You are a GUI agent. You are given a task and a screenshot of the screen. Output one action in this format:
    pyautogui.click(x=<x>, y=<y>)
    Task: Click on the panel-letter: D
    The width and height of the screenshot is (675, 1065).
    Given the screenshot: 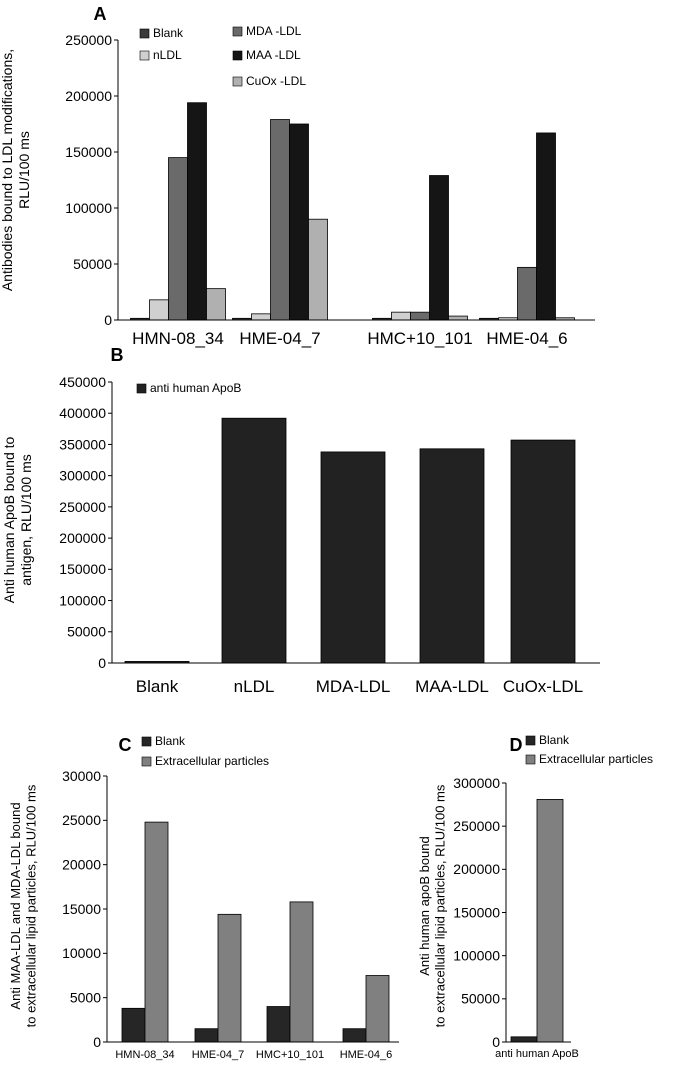 What is the action you would take?
    pyautogui.click(x=516, y=745)
    